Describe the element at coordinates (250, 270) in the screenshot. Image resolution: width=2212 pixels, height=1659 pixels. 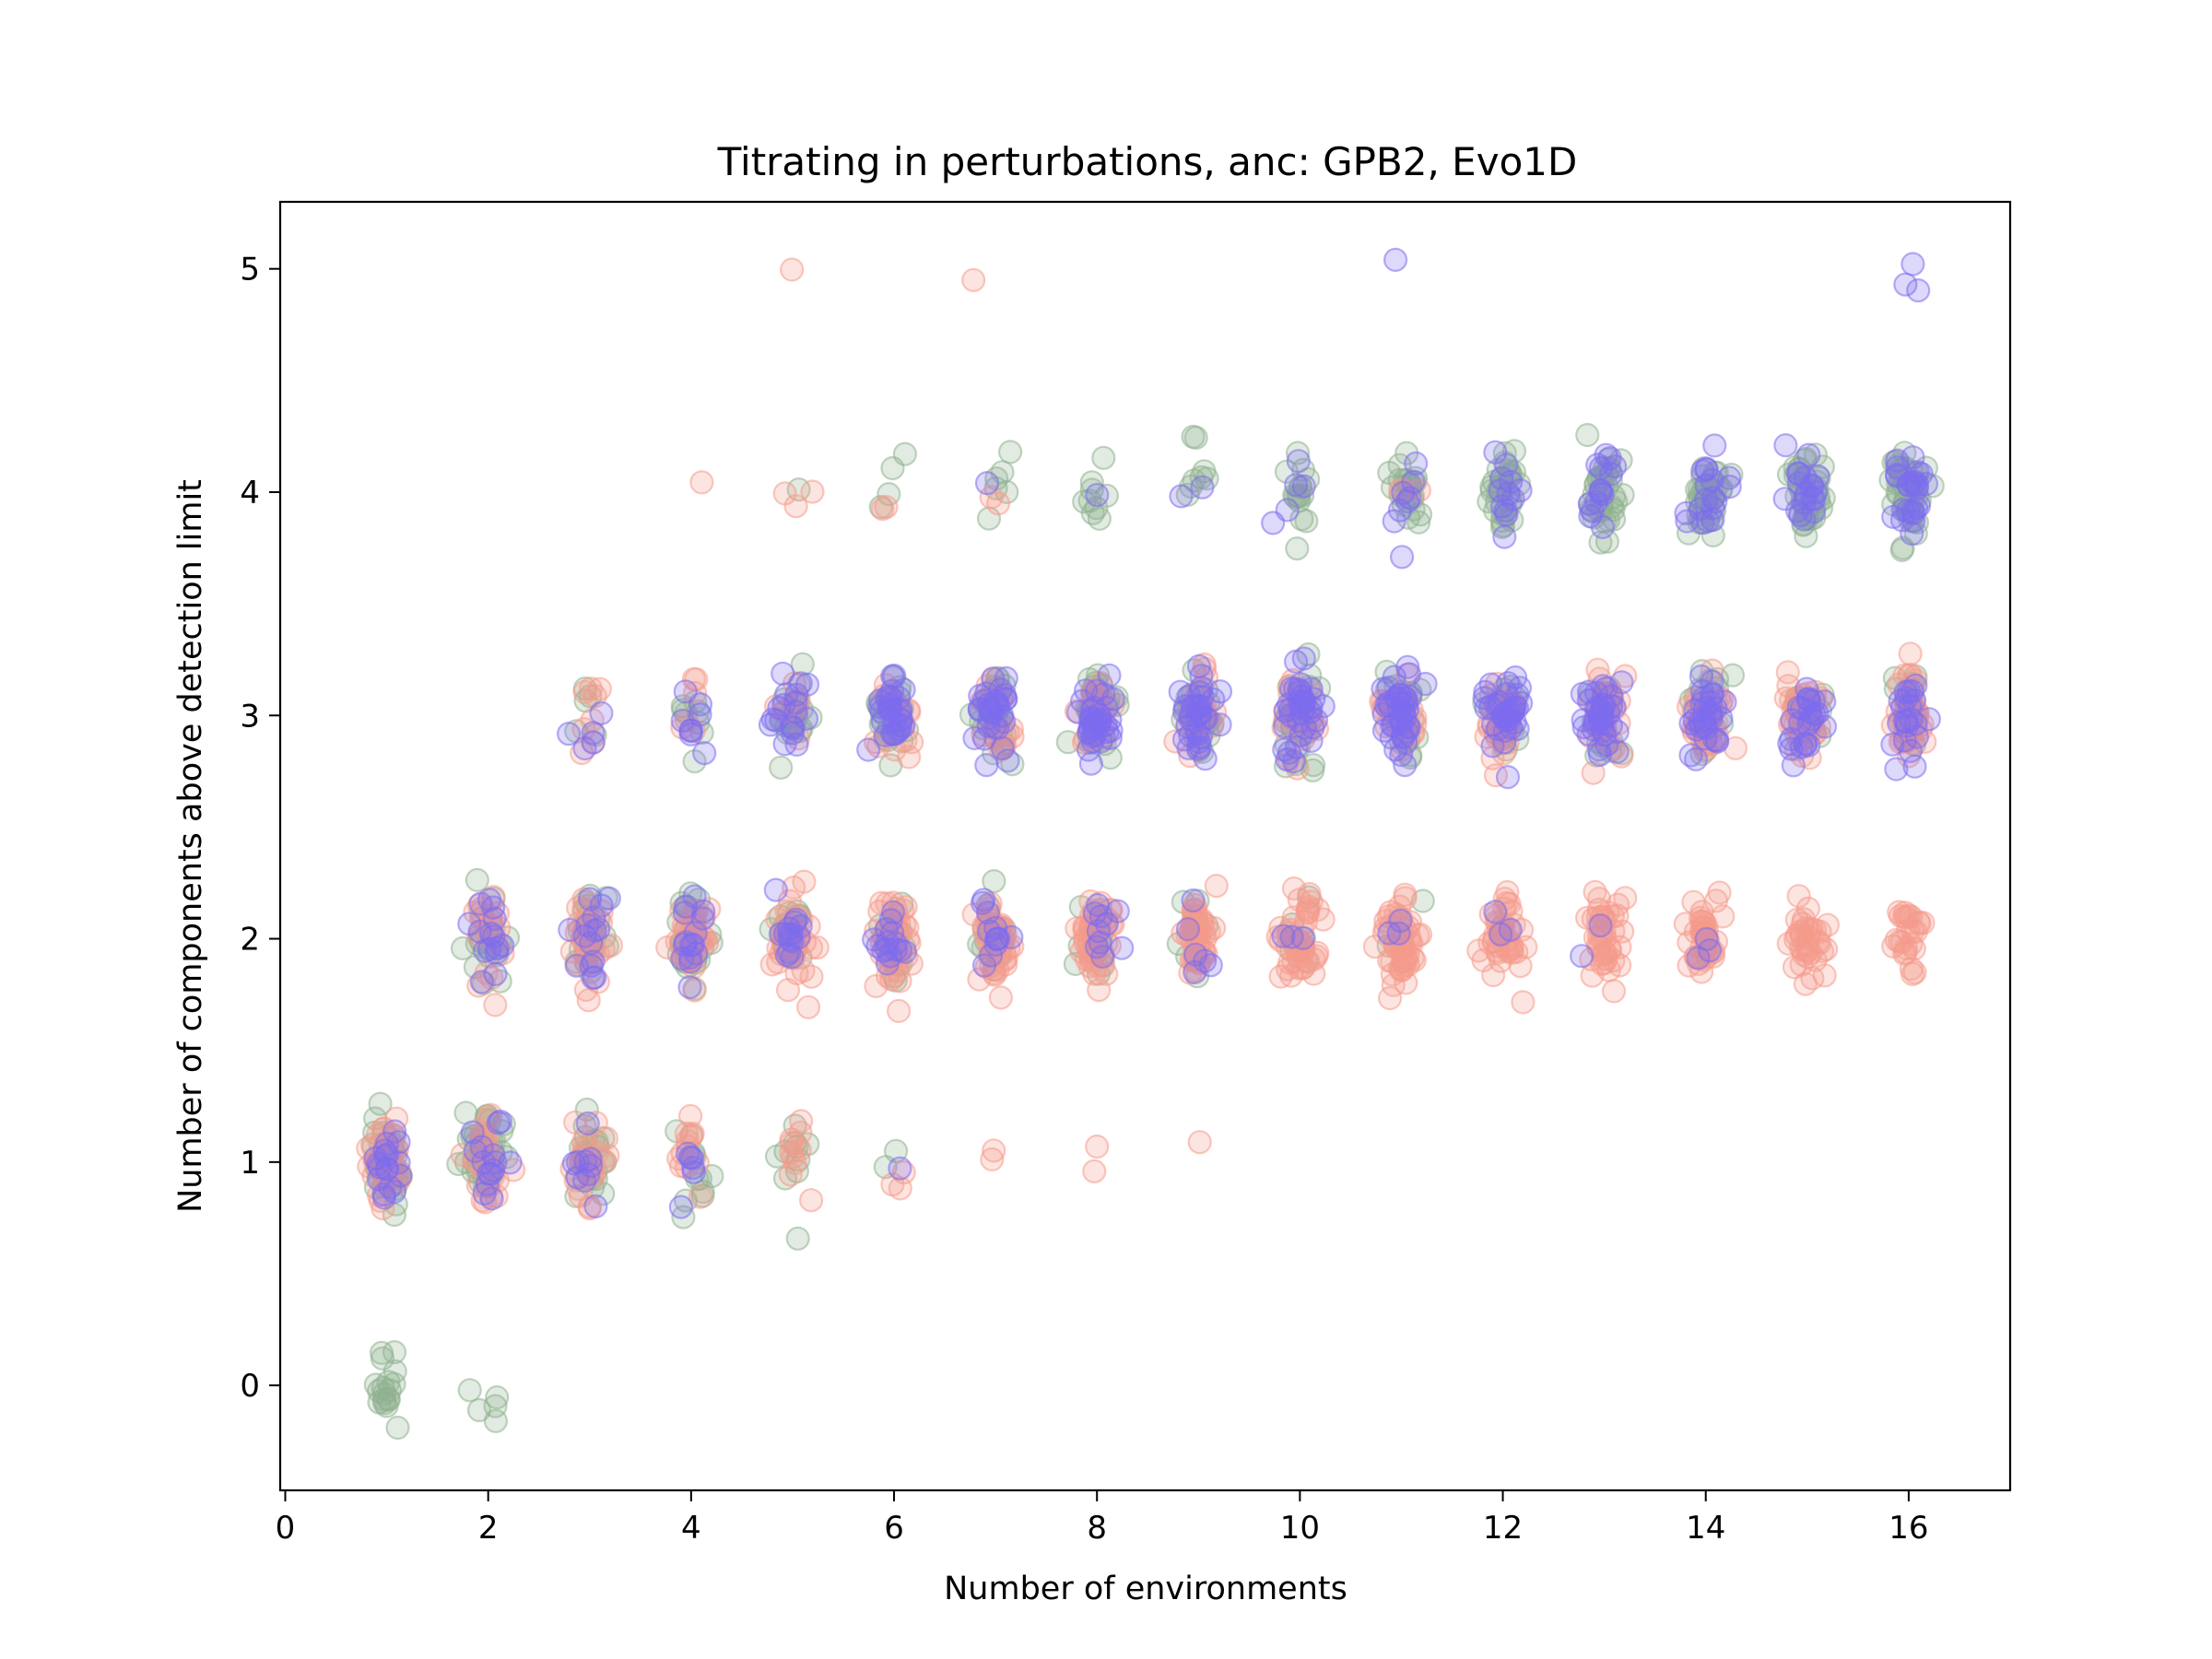
I see `y-tick-label: 5` at that location.